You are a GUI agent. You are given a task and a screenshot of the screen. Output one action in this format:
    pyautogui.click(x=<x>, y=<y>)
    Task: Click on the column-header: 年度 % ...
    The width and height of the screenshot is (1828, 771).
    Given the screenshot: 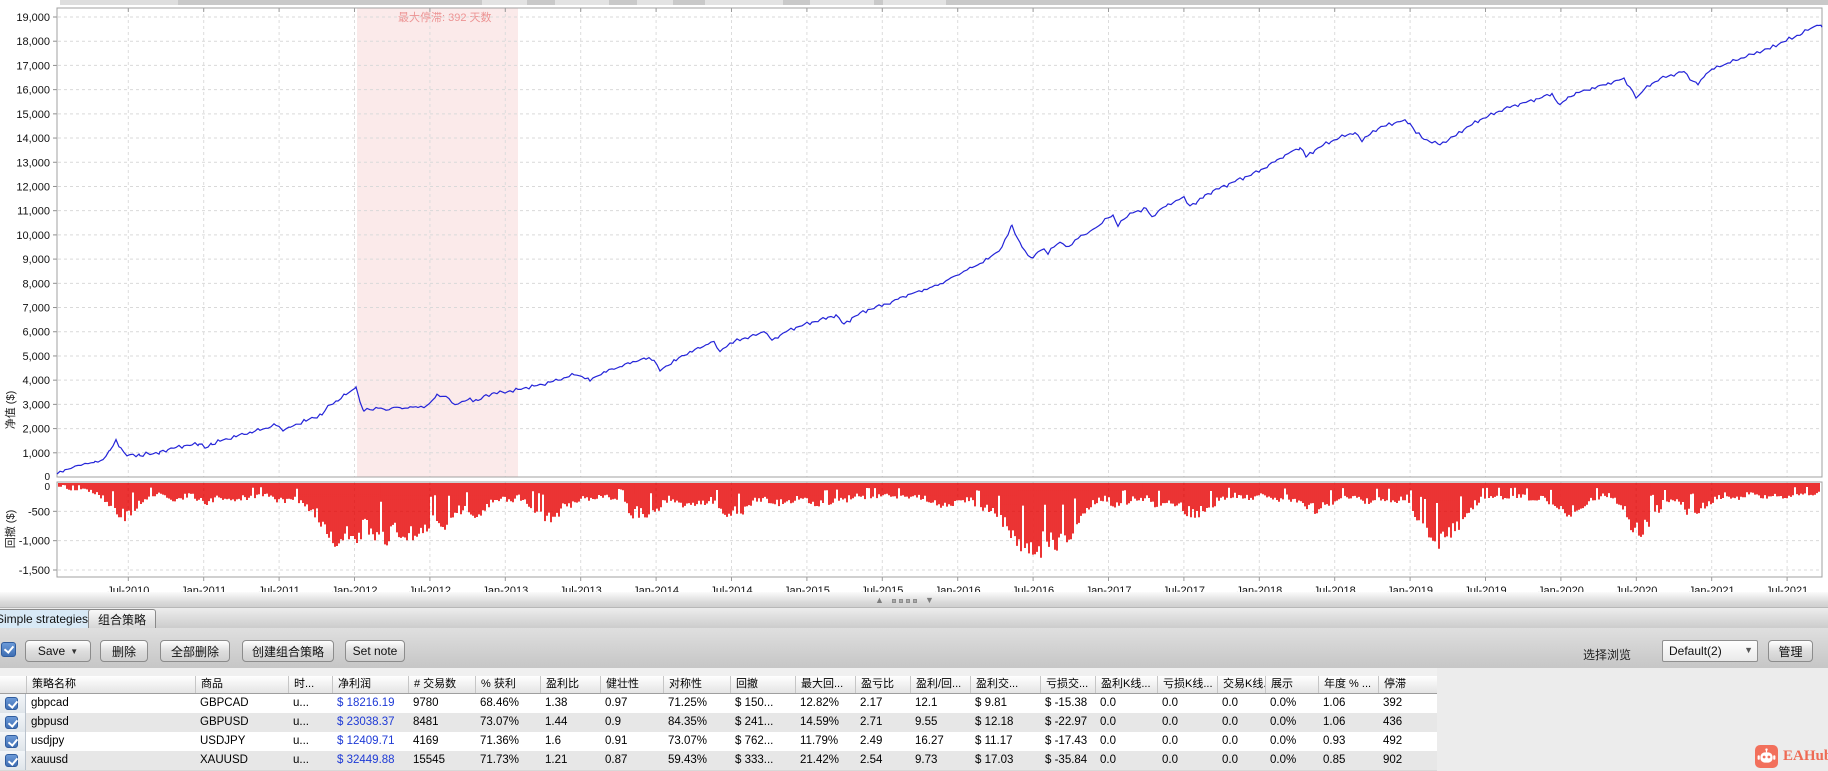 What is the action you would take?
    pyautogui.click(x=1348, y=684)
    